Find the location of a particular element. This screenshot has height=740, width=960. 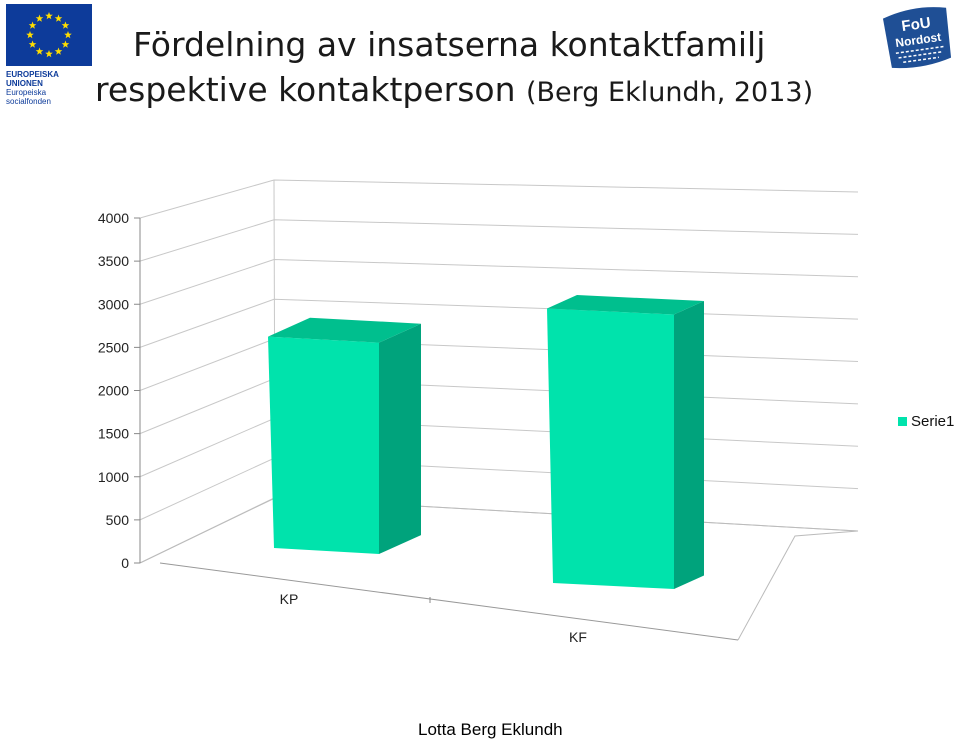

fou-logo-line2: Nordost is located at coordinates (919, 40).